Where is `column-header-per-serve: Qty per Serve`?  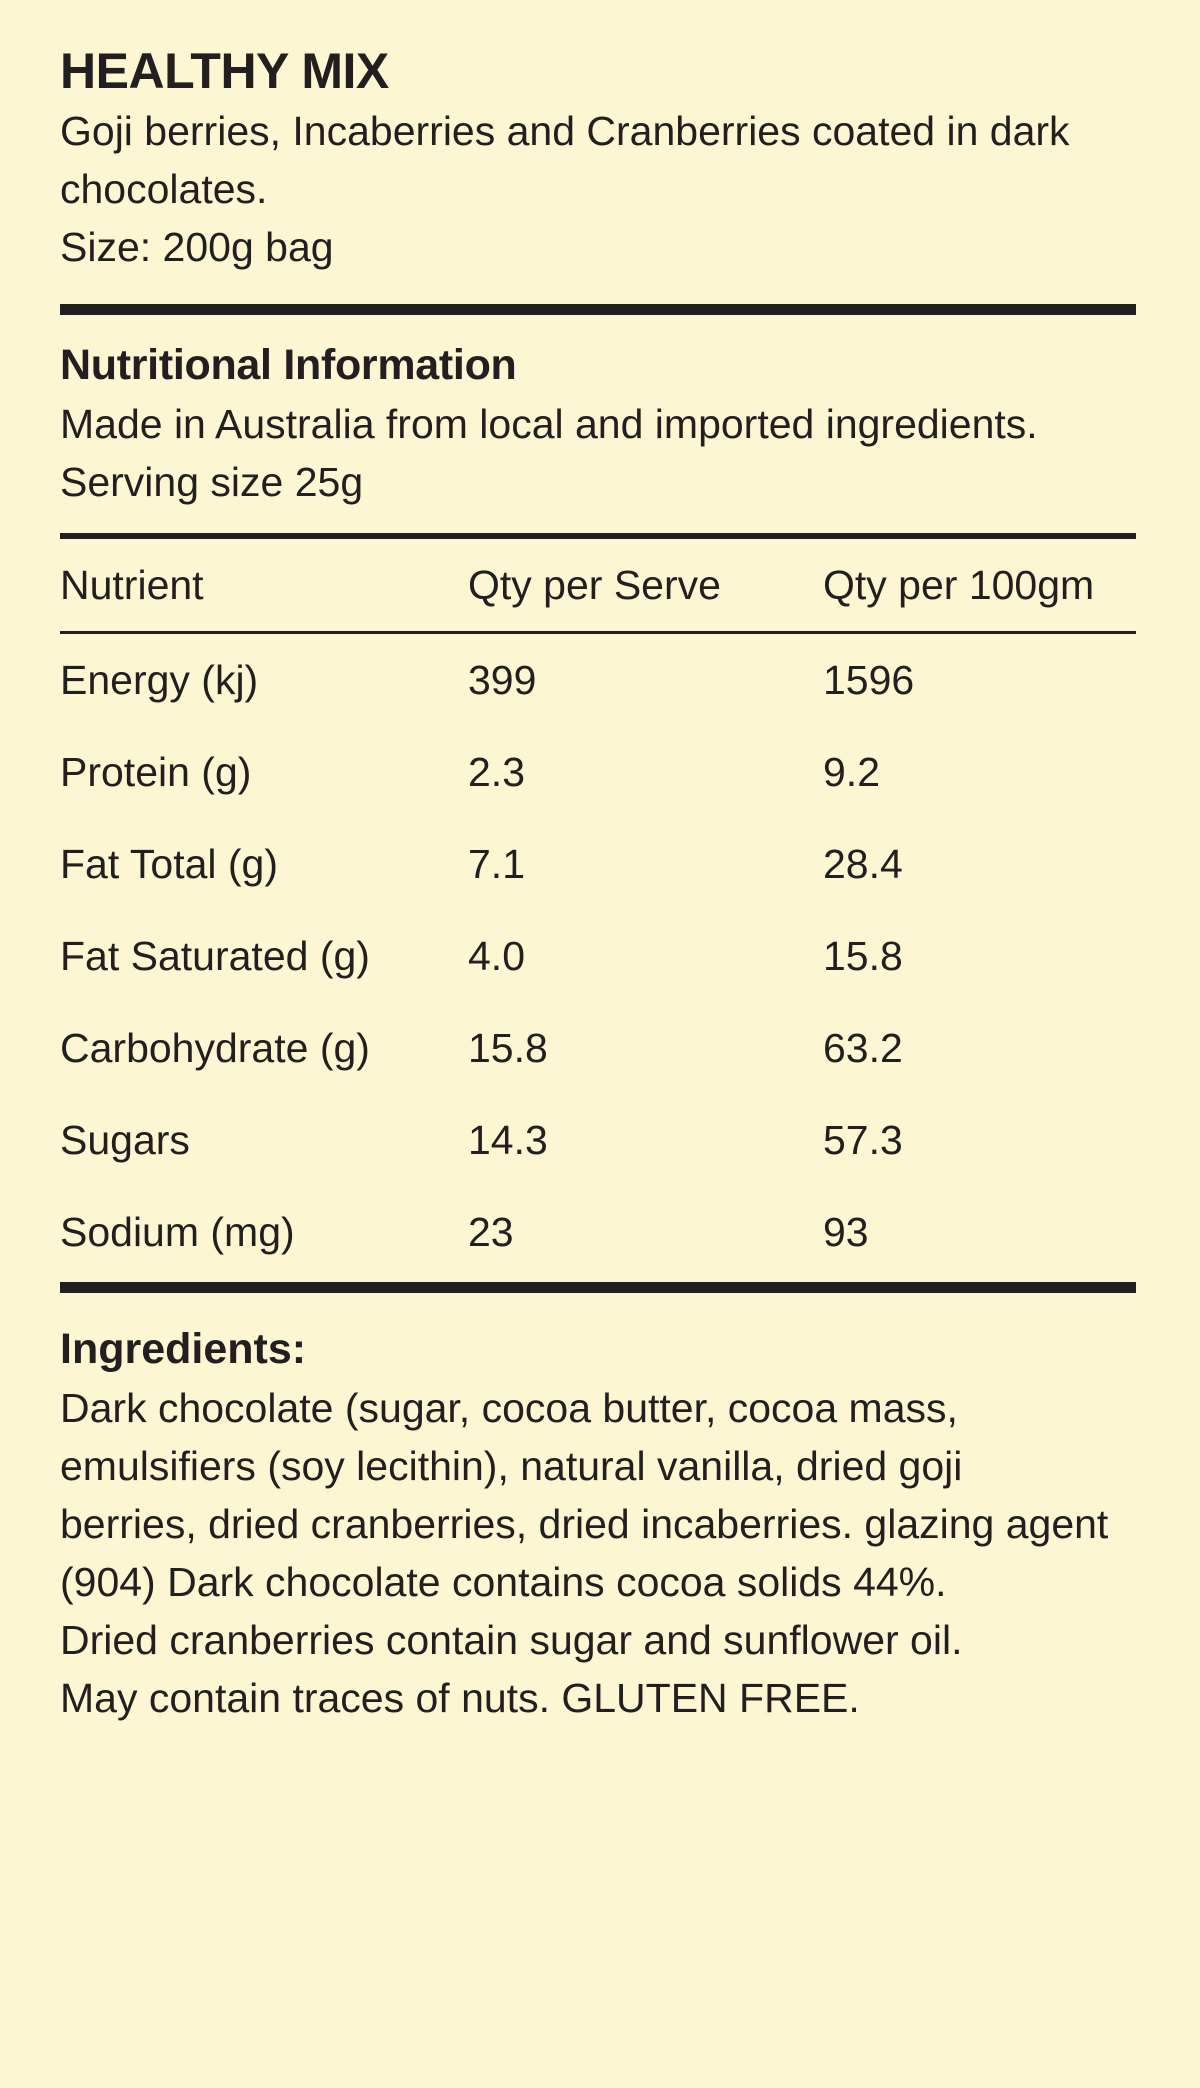 column-header-per-serve: Qty per Serve is located at coordinates (594, 584).